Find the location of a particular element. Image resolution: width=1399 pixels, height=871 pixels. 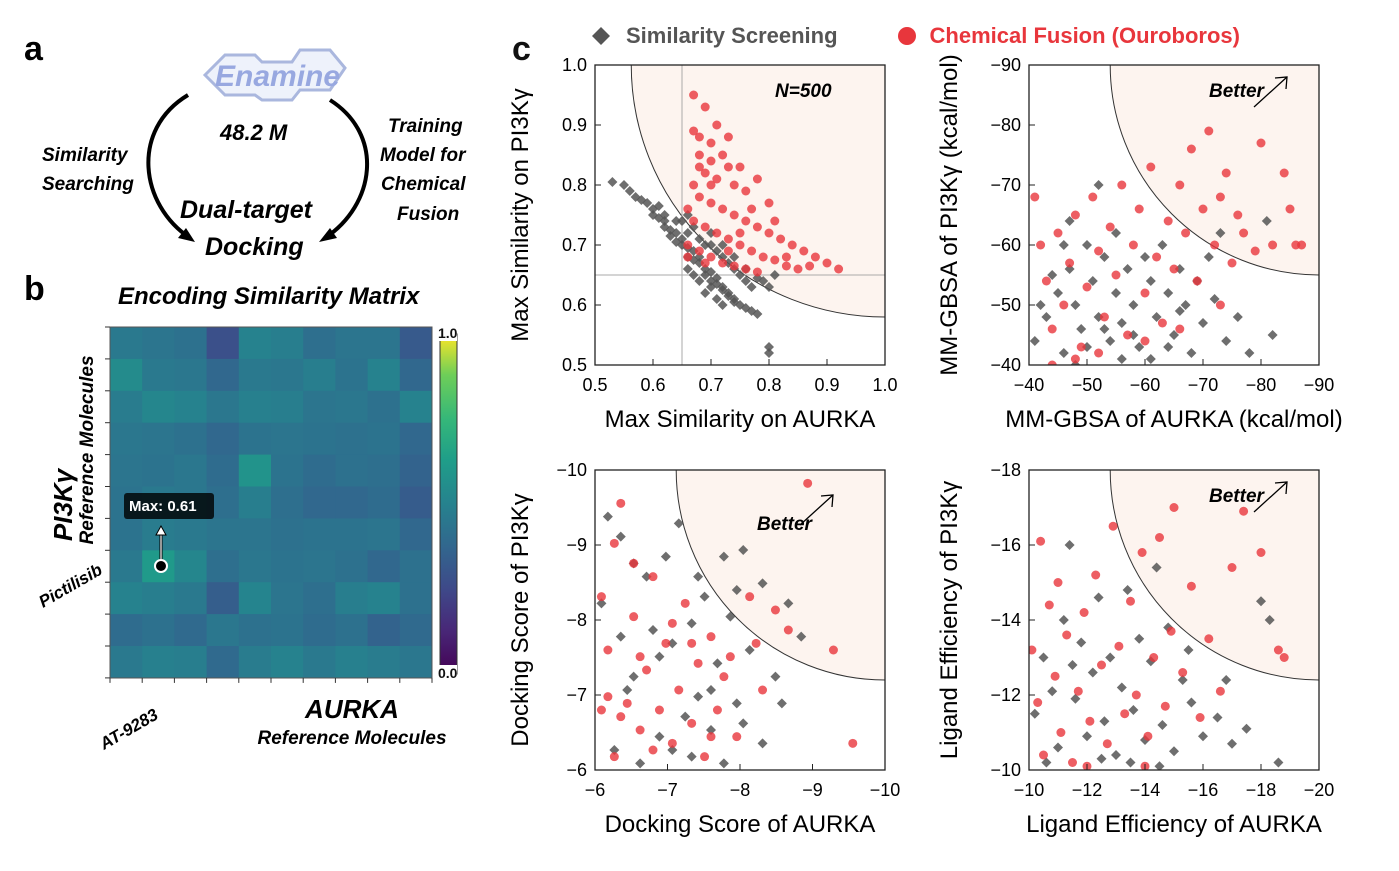

heatmap-y-label: PI3Kγ is located at coordinates (63, 504).